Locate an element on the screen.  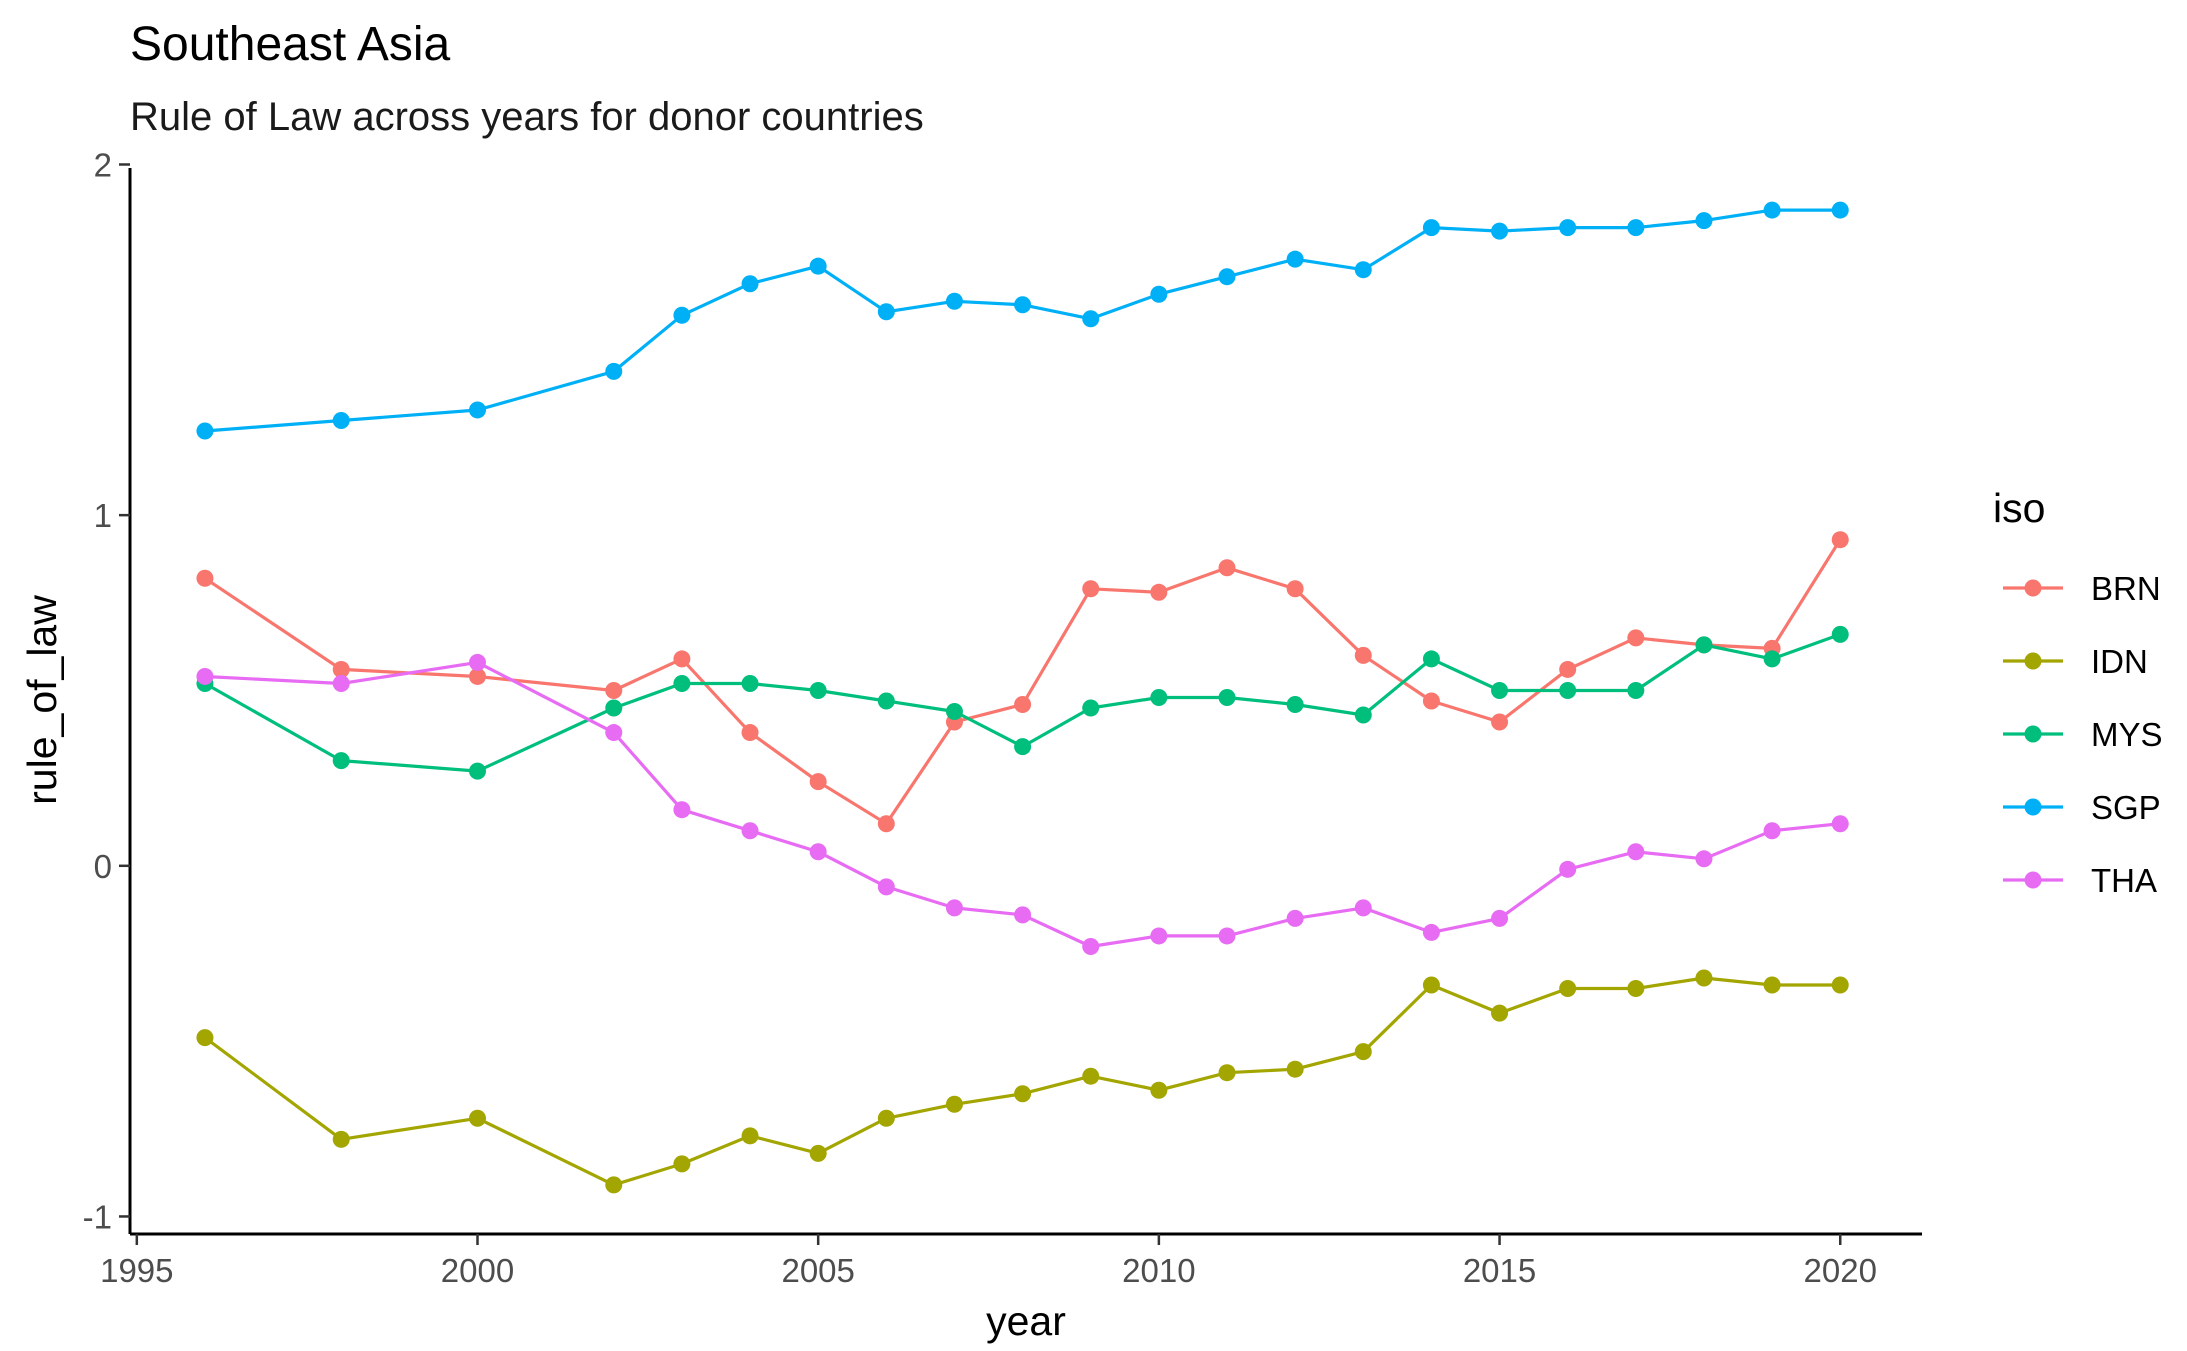
legend-item-brn: BRN is located at coordinates (2082, 588).